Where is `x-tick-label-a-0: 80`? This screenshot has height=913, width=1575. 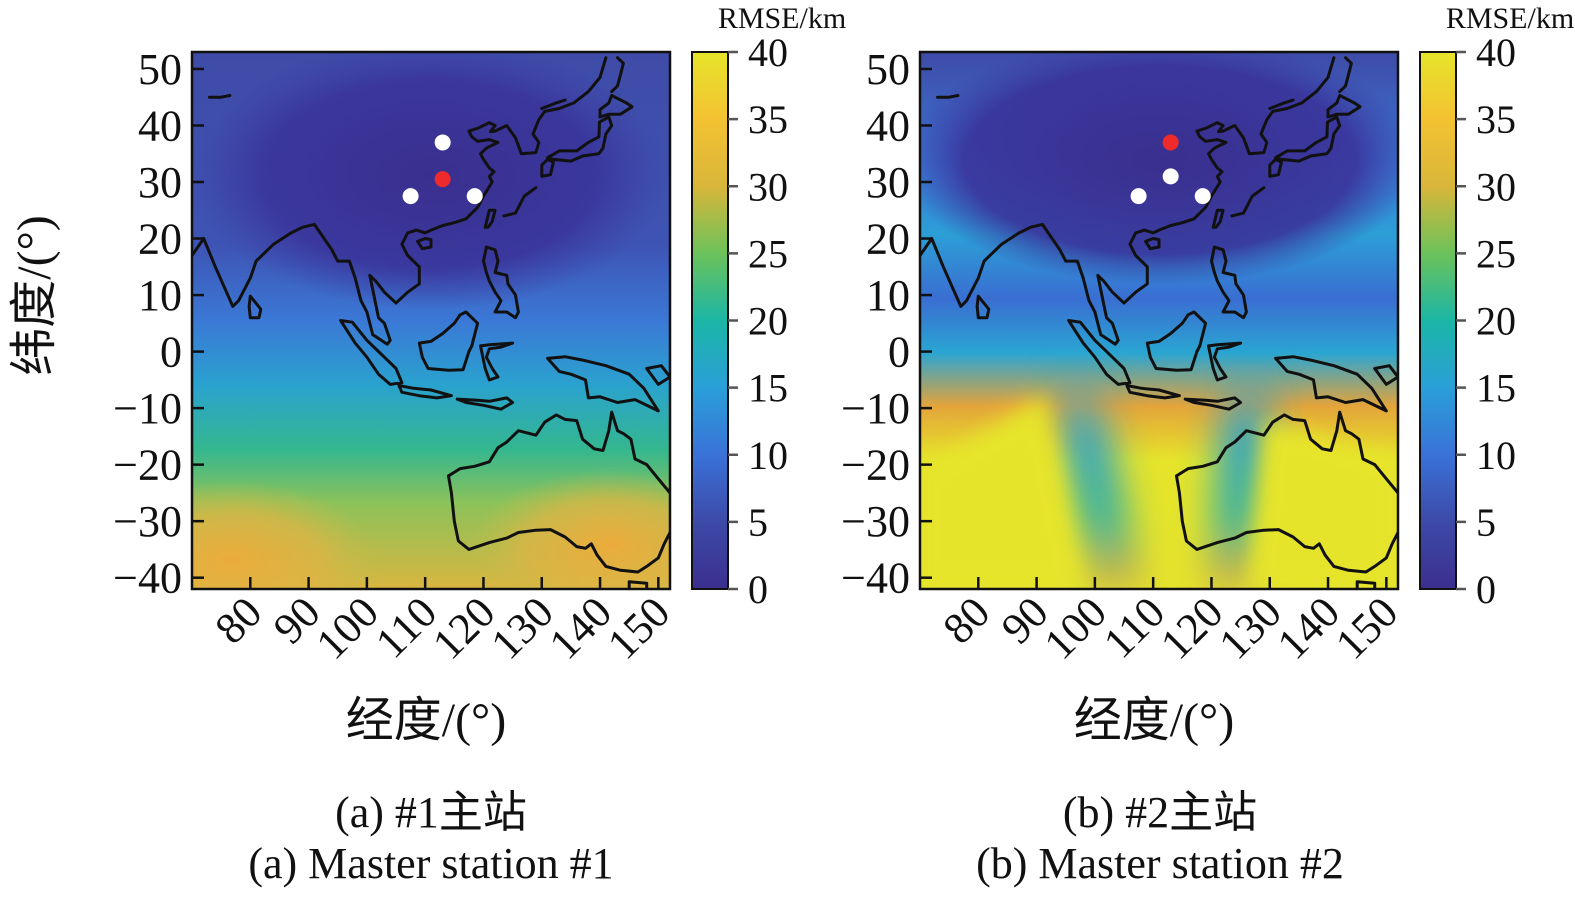 x-tick-label-a-0: 80 is located at coordinates (239, 620).